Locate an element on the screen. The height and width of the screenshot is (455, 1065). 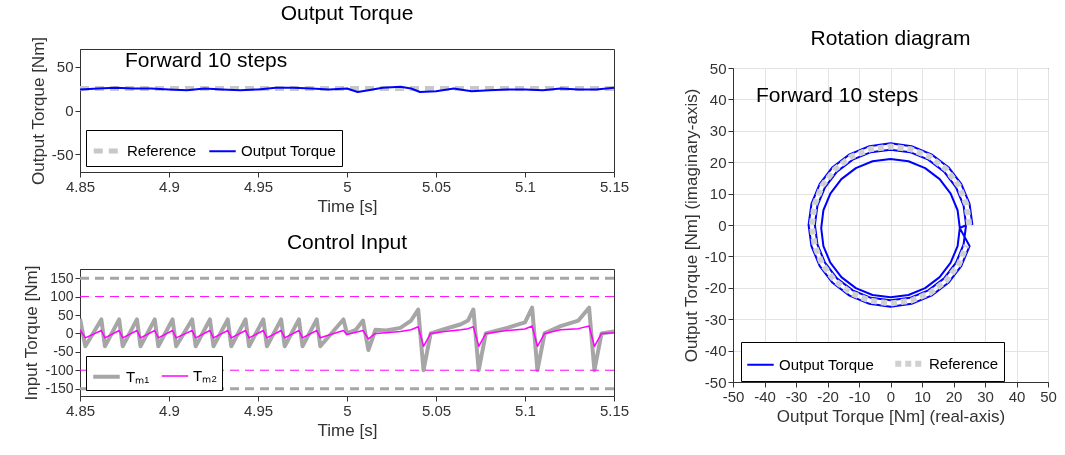
y-tick-label: -30 is located at coordinates (715, 319).